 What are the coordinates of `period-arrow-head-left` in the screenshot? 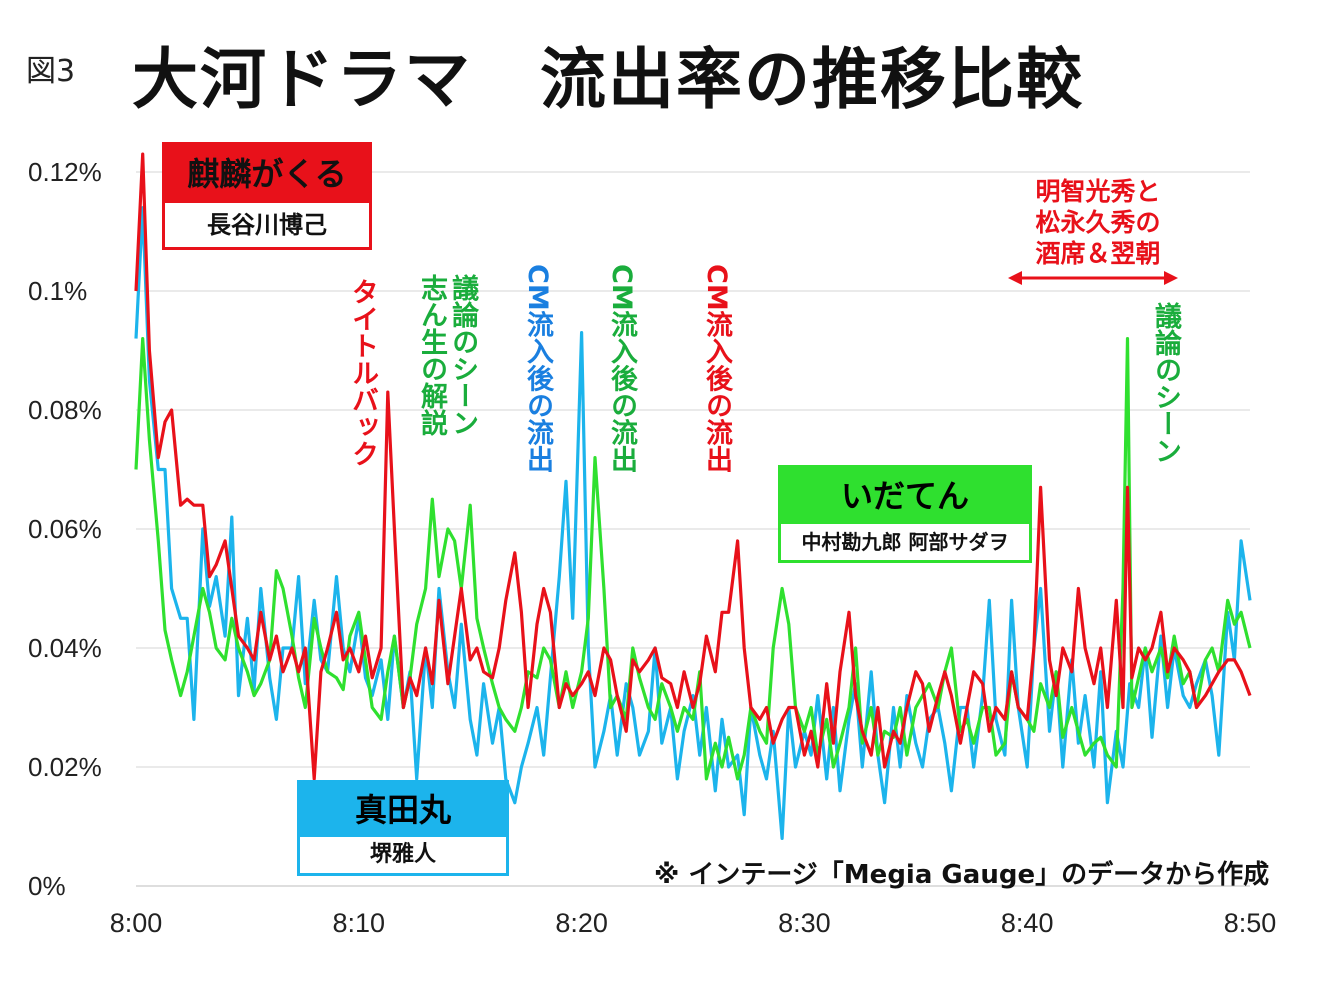 It's located at (1015, 278).